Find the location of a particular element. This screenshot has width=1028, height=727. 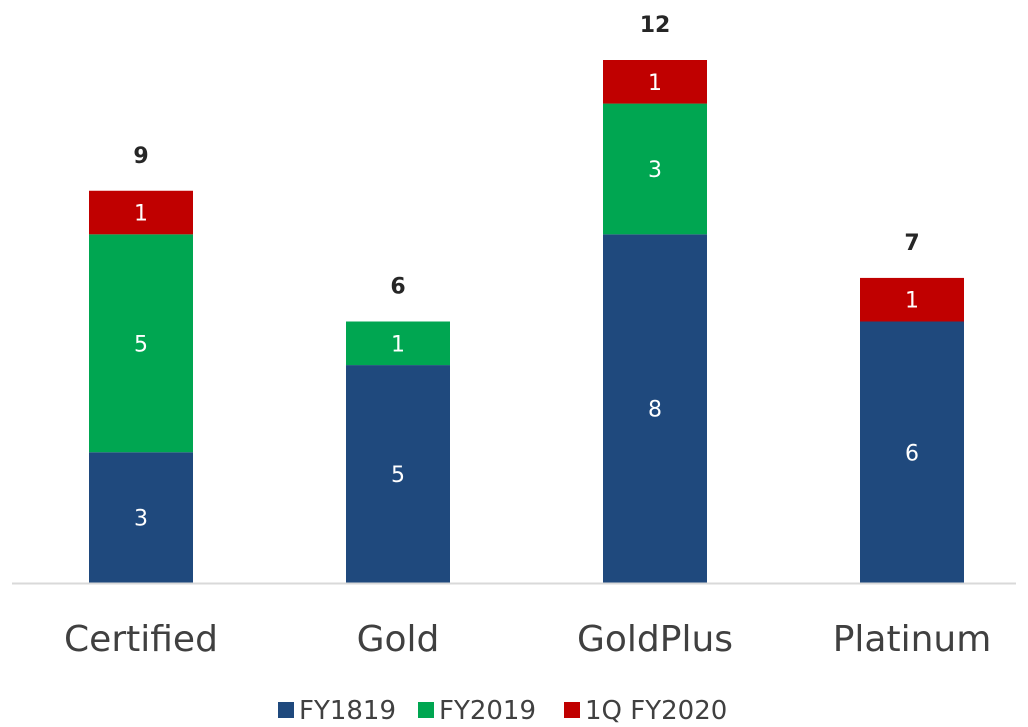

total-value-label: 9 is located at coordinates (140, 156).